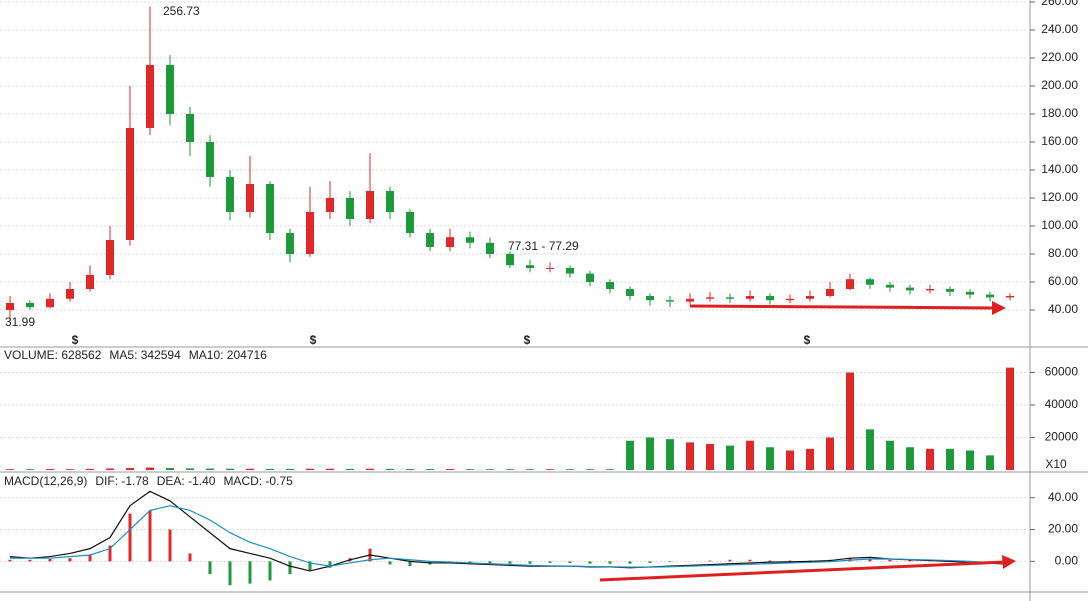  What do you see at coordinates (45, 481) in the screenshot?
I see `panel-header: MACD(12,26,9)` at bounding box center [45, 481].